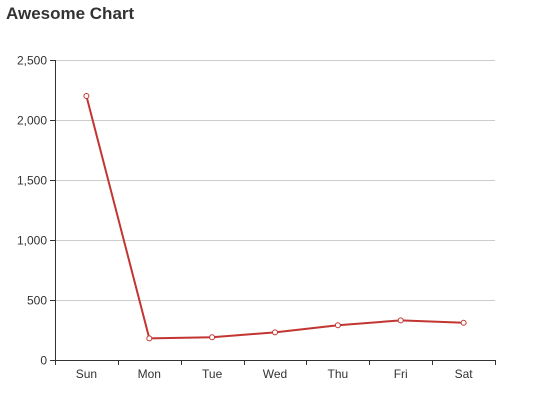  I want to click on x-tick-label: Thu, so click(338, 374).